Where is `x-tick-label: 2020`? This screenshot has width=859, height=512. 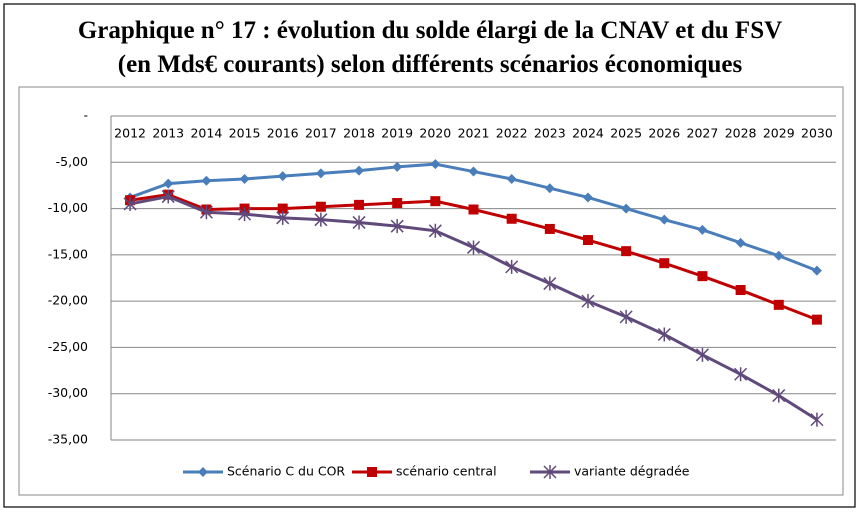
x-tick-label: 2020 is located at coordinates (435, 133).